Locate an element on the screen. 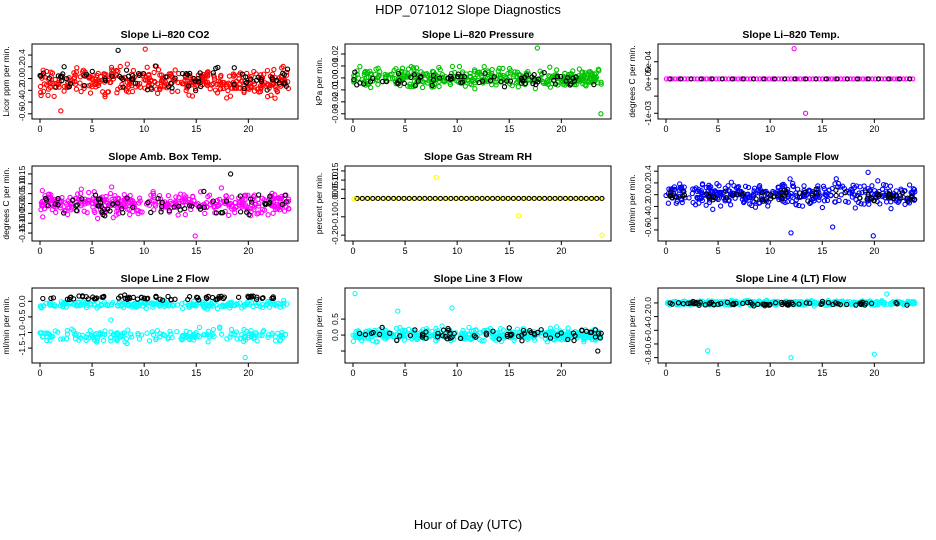 The height and width of the screenshot is (540, 936). y-tick-label: 5e-04 is located at coordinates (648, 62).